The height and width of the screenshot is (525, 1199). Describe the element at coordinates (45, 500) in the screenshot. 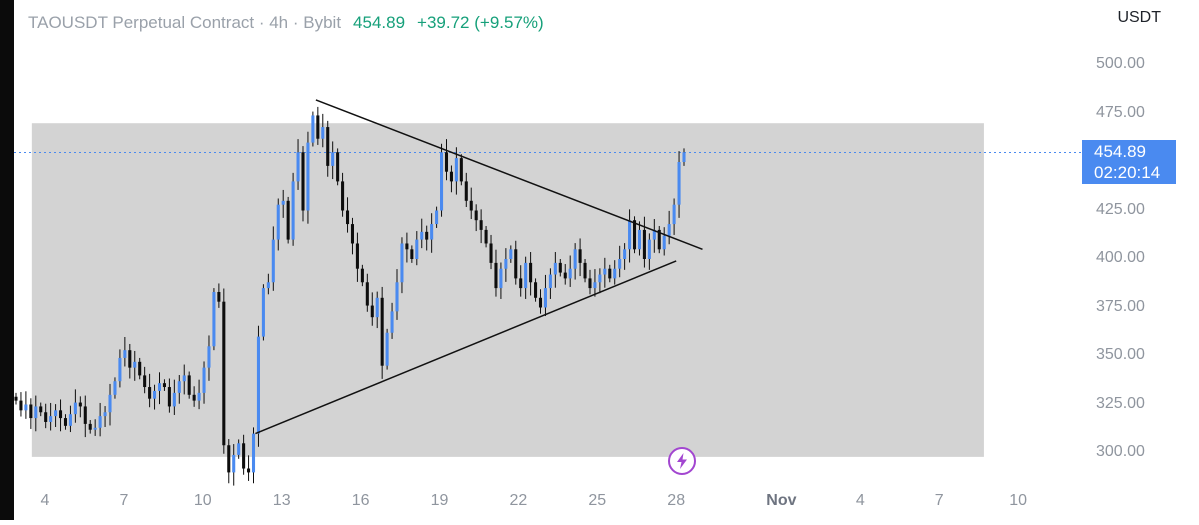

I see `date-tick-label: 4` at that location.